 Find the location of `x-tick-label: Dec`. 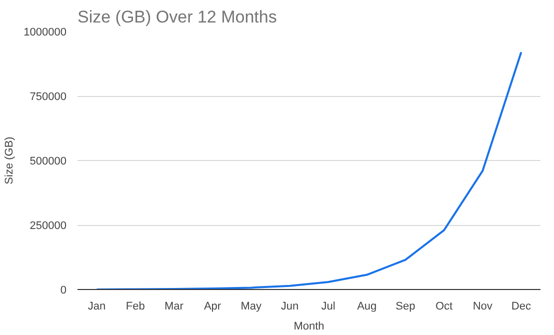

x-tick-label: Dec is located at coordinates (521, 306).